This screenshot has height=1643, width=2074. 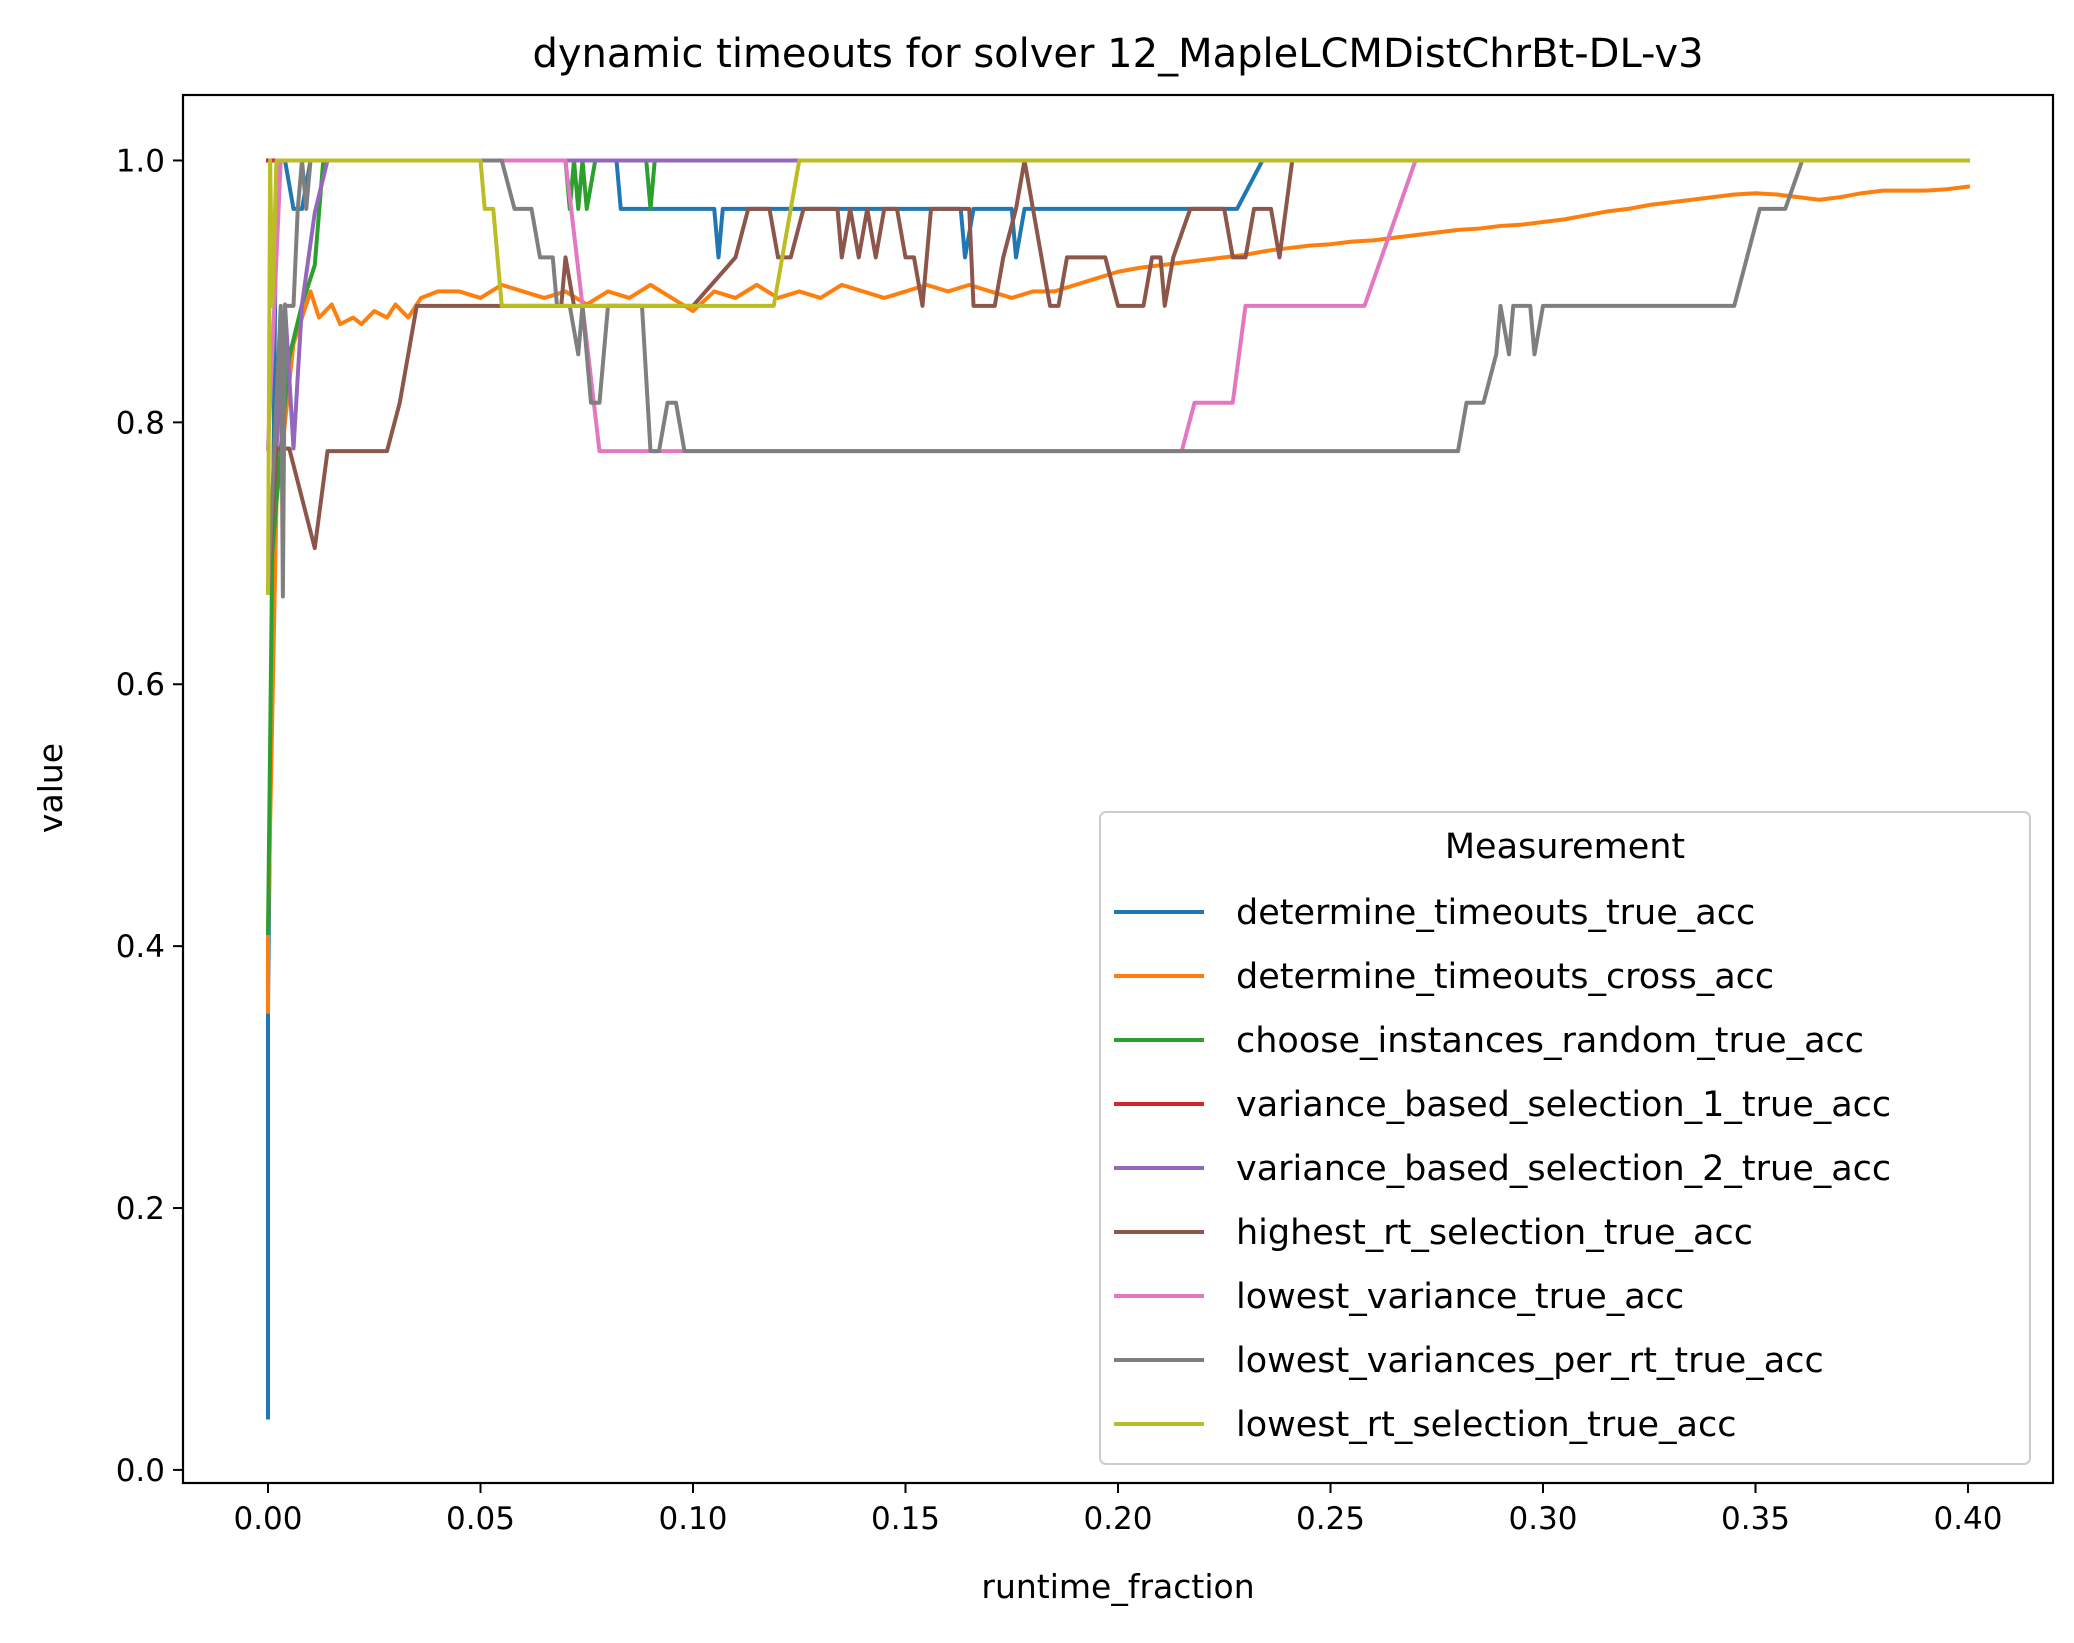 I want to click on x-tick-label: 0.40, so click(x=1967, y=1519).